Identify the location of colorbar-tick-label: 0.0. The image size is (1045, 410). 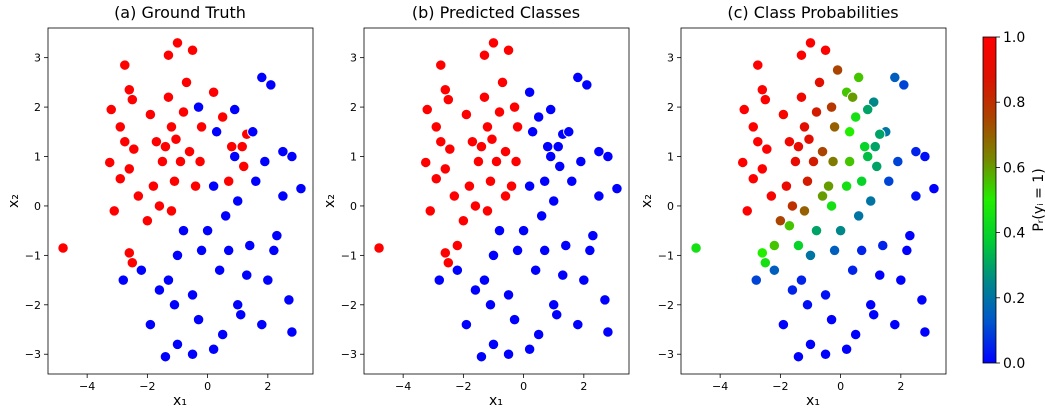
(1014, 364).